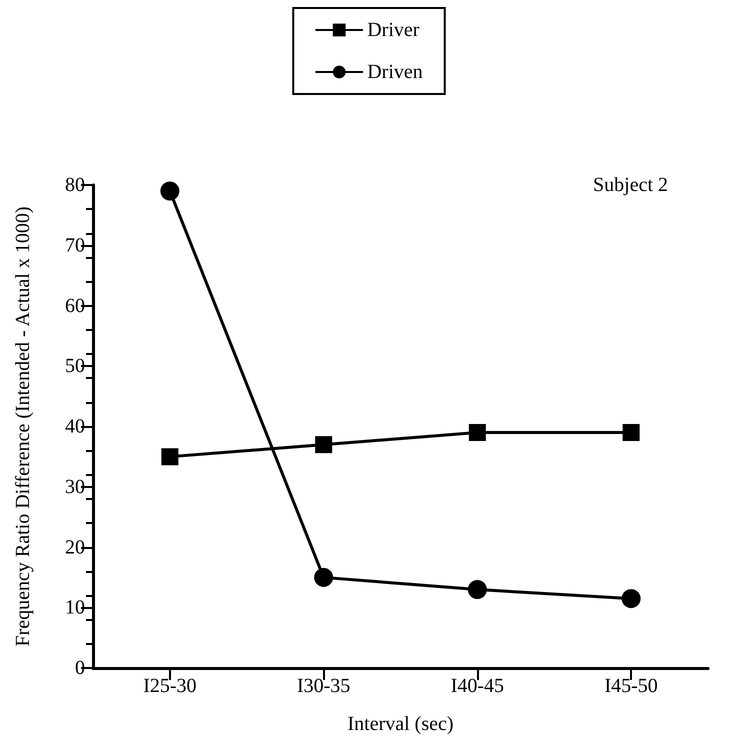 Image resolution: width=738 pixels, height=750 pixels. I want to click on legend-label: Driven, so click(395, 72).